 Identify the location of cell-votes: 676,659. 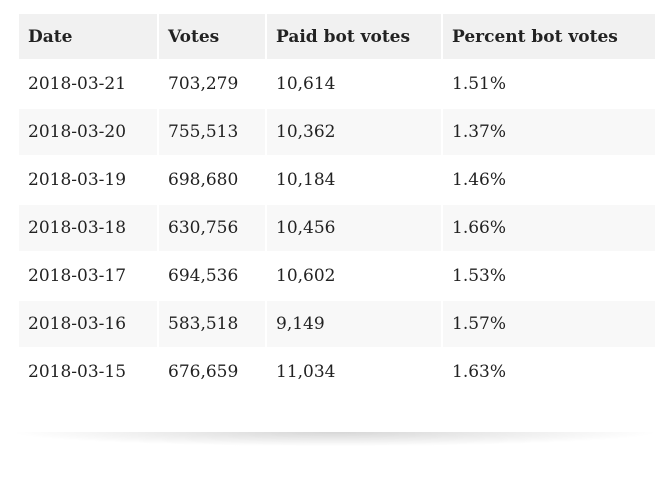
(212, 372).